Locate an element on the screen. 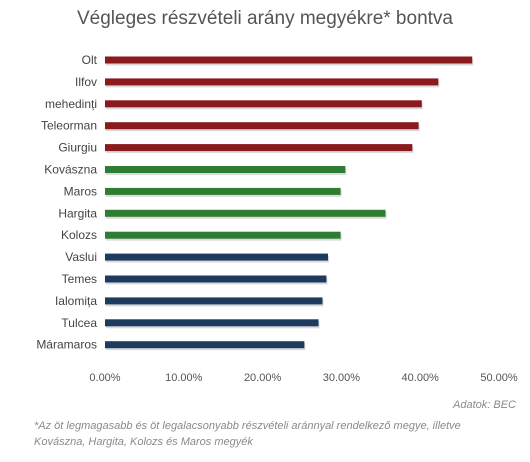 The height and width of the screenshot is (462, 530). x-tick-label: 0.00% is located at coordinates (104, 378).